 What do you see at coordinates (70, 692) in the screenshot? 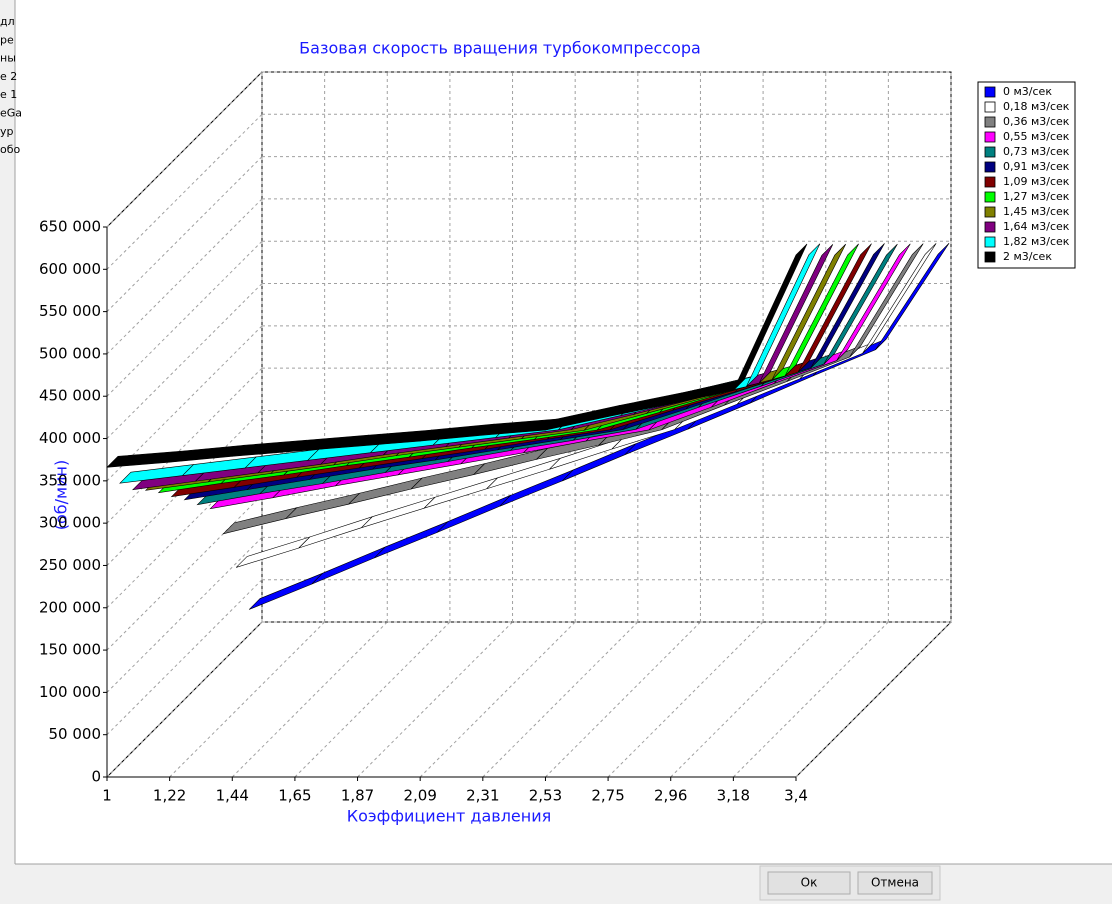
I see `y-tick-label: 100 000` at bounding box center [70, 692].